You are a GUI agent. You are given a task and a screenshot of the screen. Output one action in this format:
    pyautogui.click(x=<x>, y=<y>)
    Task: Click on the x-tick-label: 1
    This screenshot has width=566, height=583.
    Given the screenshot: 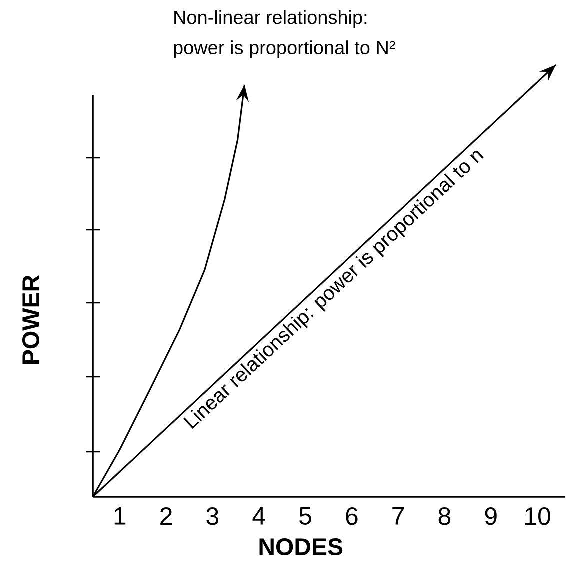 What is the action you would take?
    pyautogui.click(x=120, y=516)
    